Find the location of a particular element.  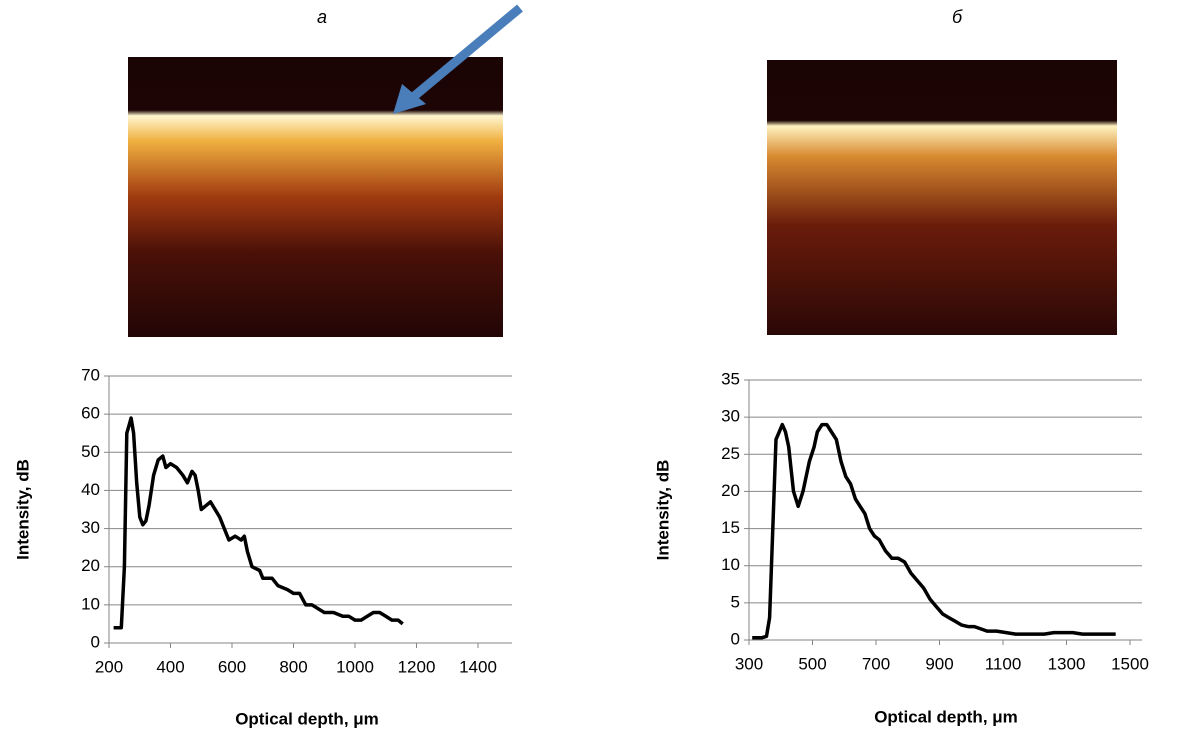

x-tick-label: 400 is located at coordinates (170, 666).